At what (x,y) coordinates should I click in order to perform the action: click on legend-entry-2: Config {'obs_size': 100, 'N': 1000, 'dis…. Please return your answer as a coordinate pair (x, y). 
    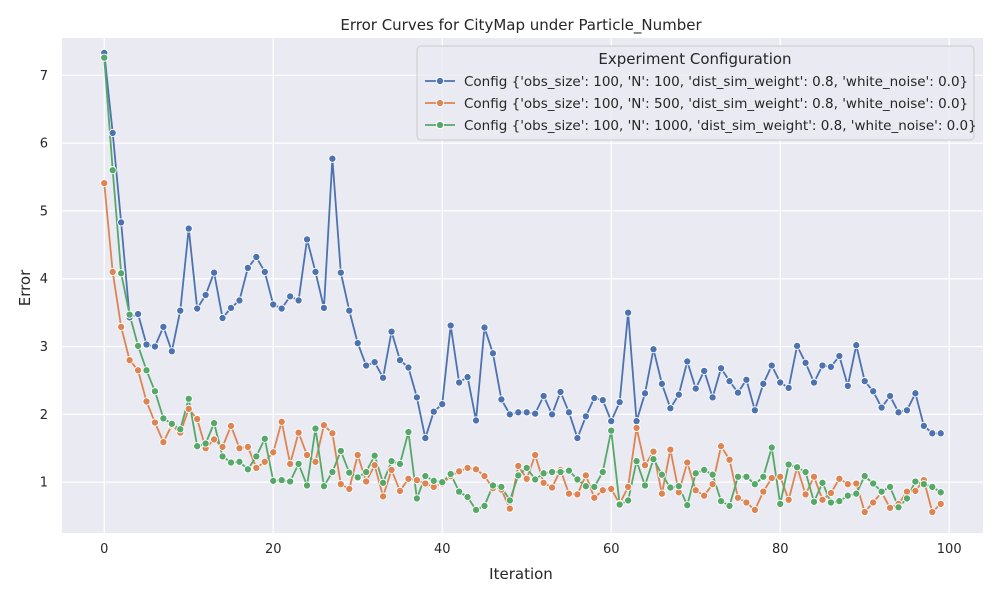
    Looking at the image, I should click on (701, 126).